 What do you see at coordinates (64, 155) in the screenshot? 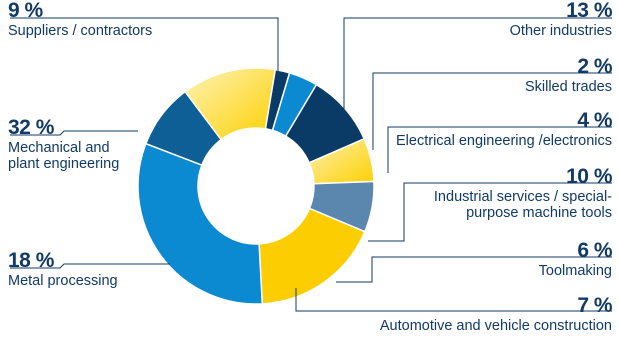
I see `slice-name: Mechanical and plant engineering` at bounding box center [64, 155].